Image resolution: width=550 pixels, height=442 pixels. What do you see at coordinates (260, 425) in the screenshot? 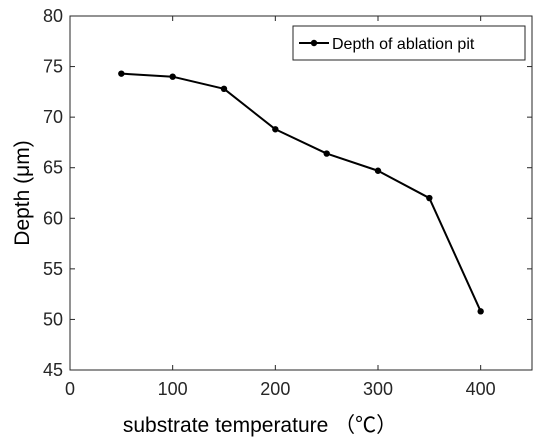
I see `x-axis-label: substrate temperature （℃）` at bounding box center [260, 425].